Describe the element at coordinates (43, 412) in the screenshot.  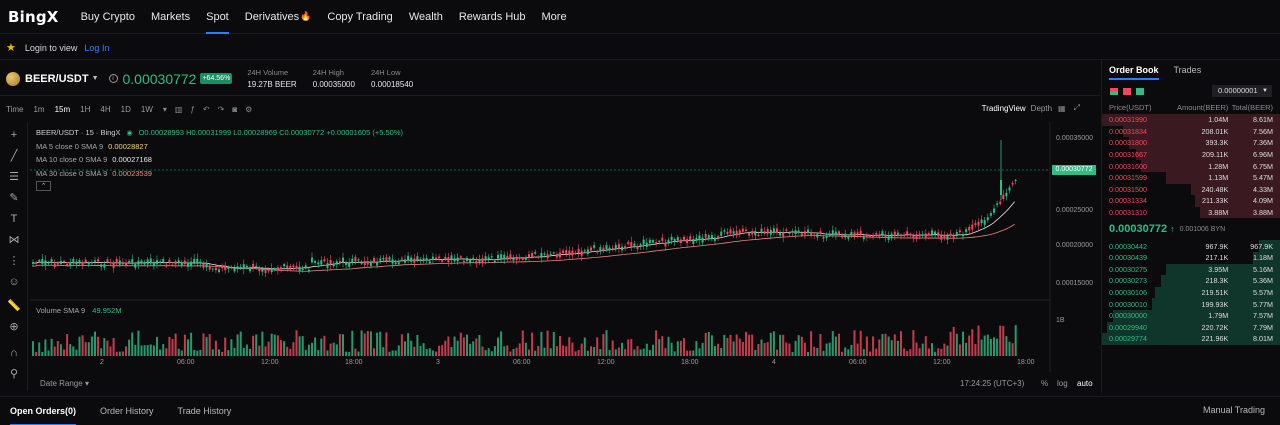
I see `tab-open-orders: Open Orders(0)` at that location.